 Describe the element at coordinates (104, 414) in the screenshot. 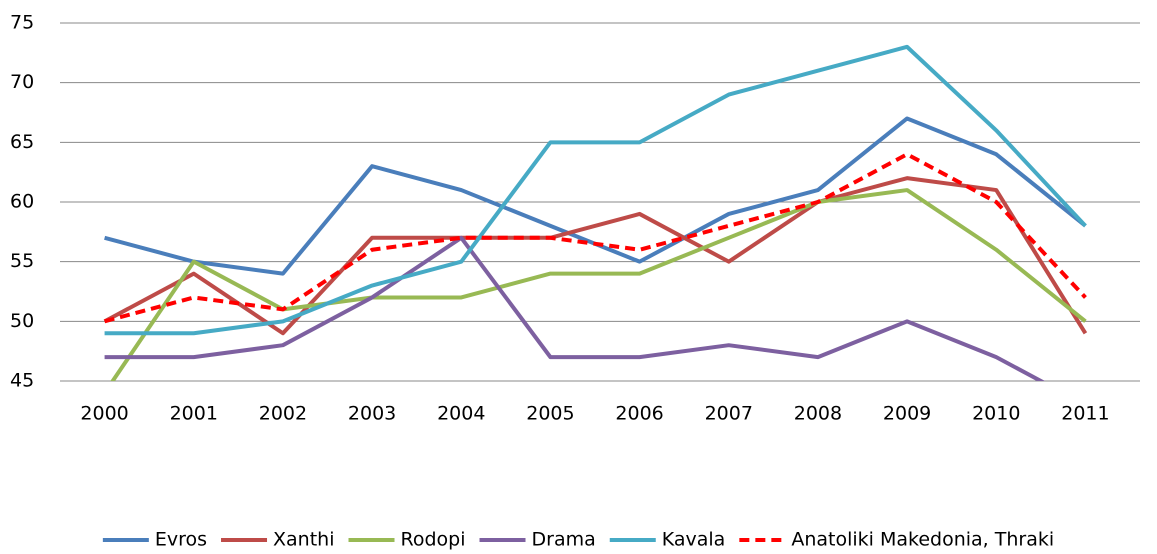

I see `x-tick-label: 2000` at that location.